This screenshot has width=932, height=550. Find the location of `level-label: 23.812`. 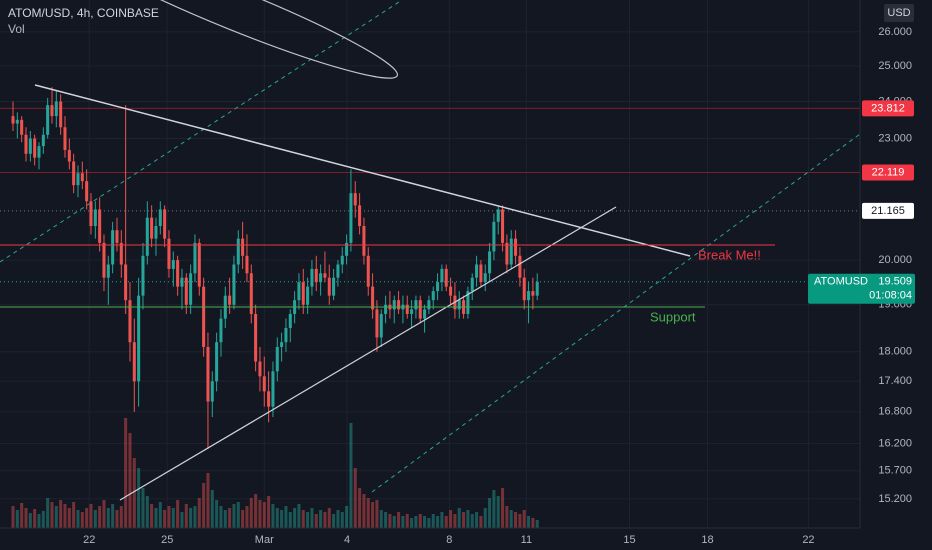

level-label: 23.812 is located at coordinates (888, 108).